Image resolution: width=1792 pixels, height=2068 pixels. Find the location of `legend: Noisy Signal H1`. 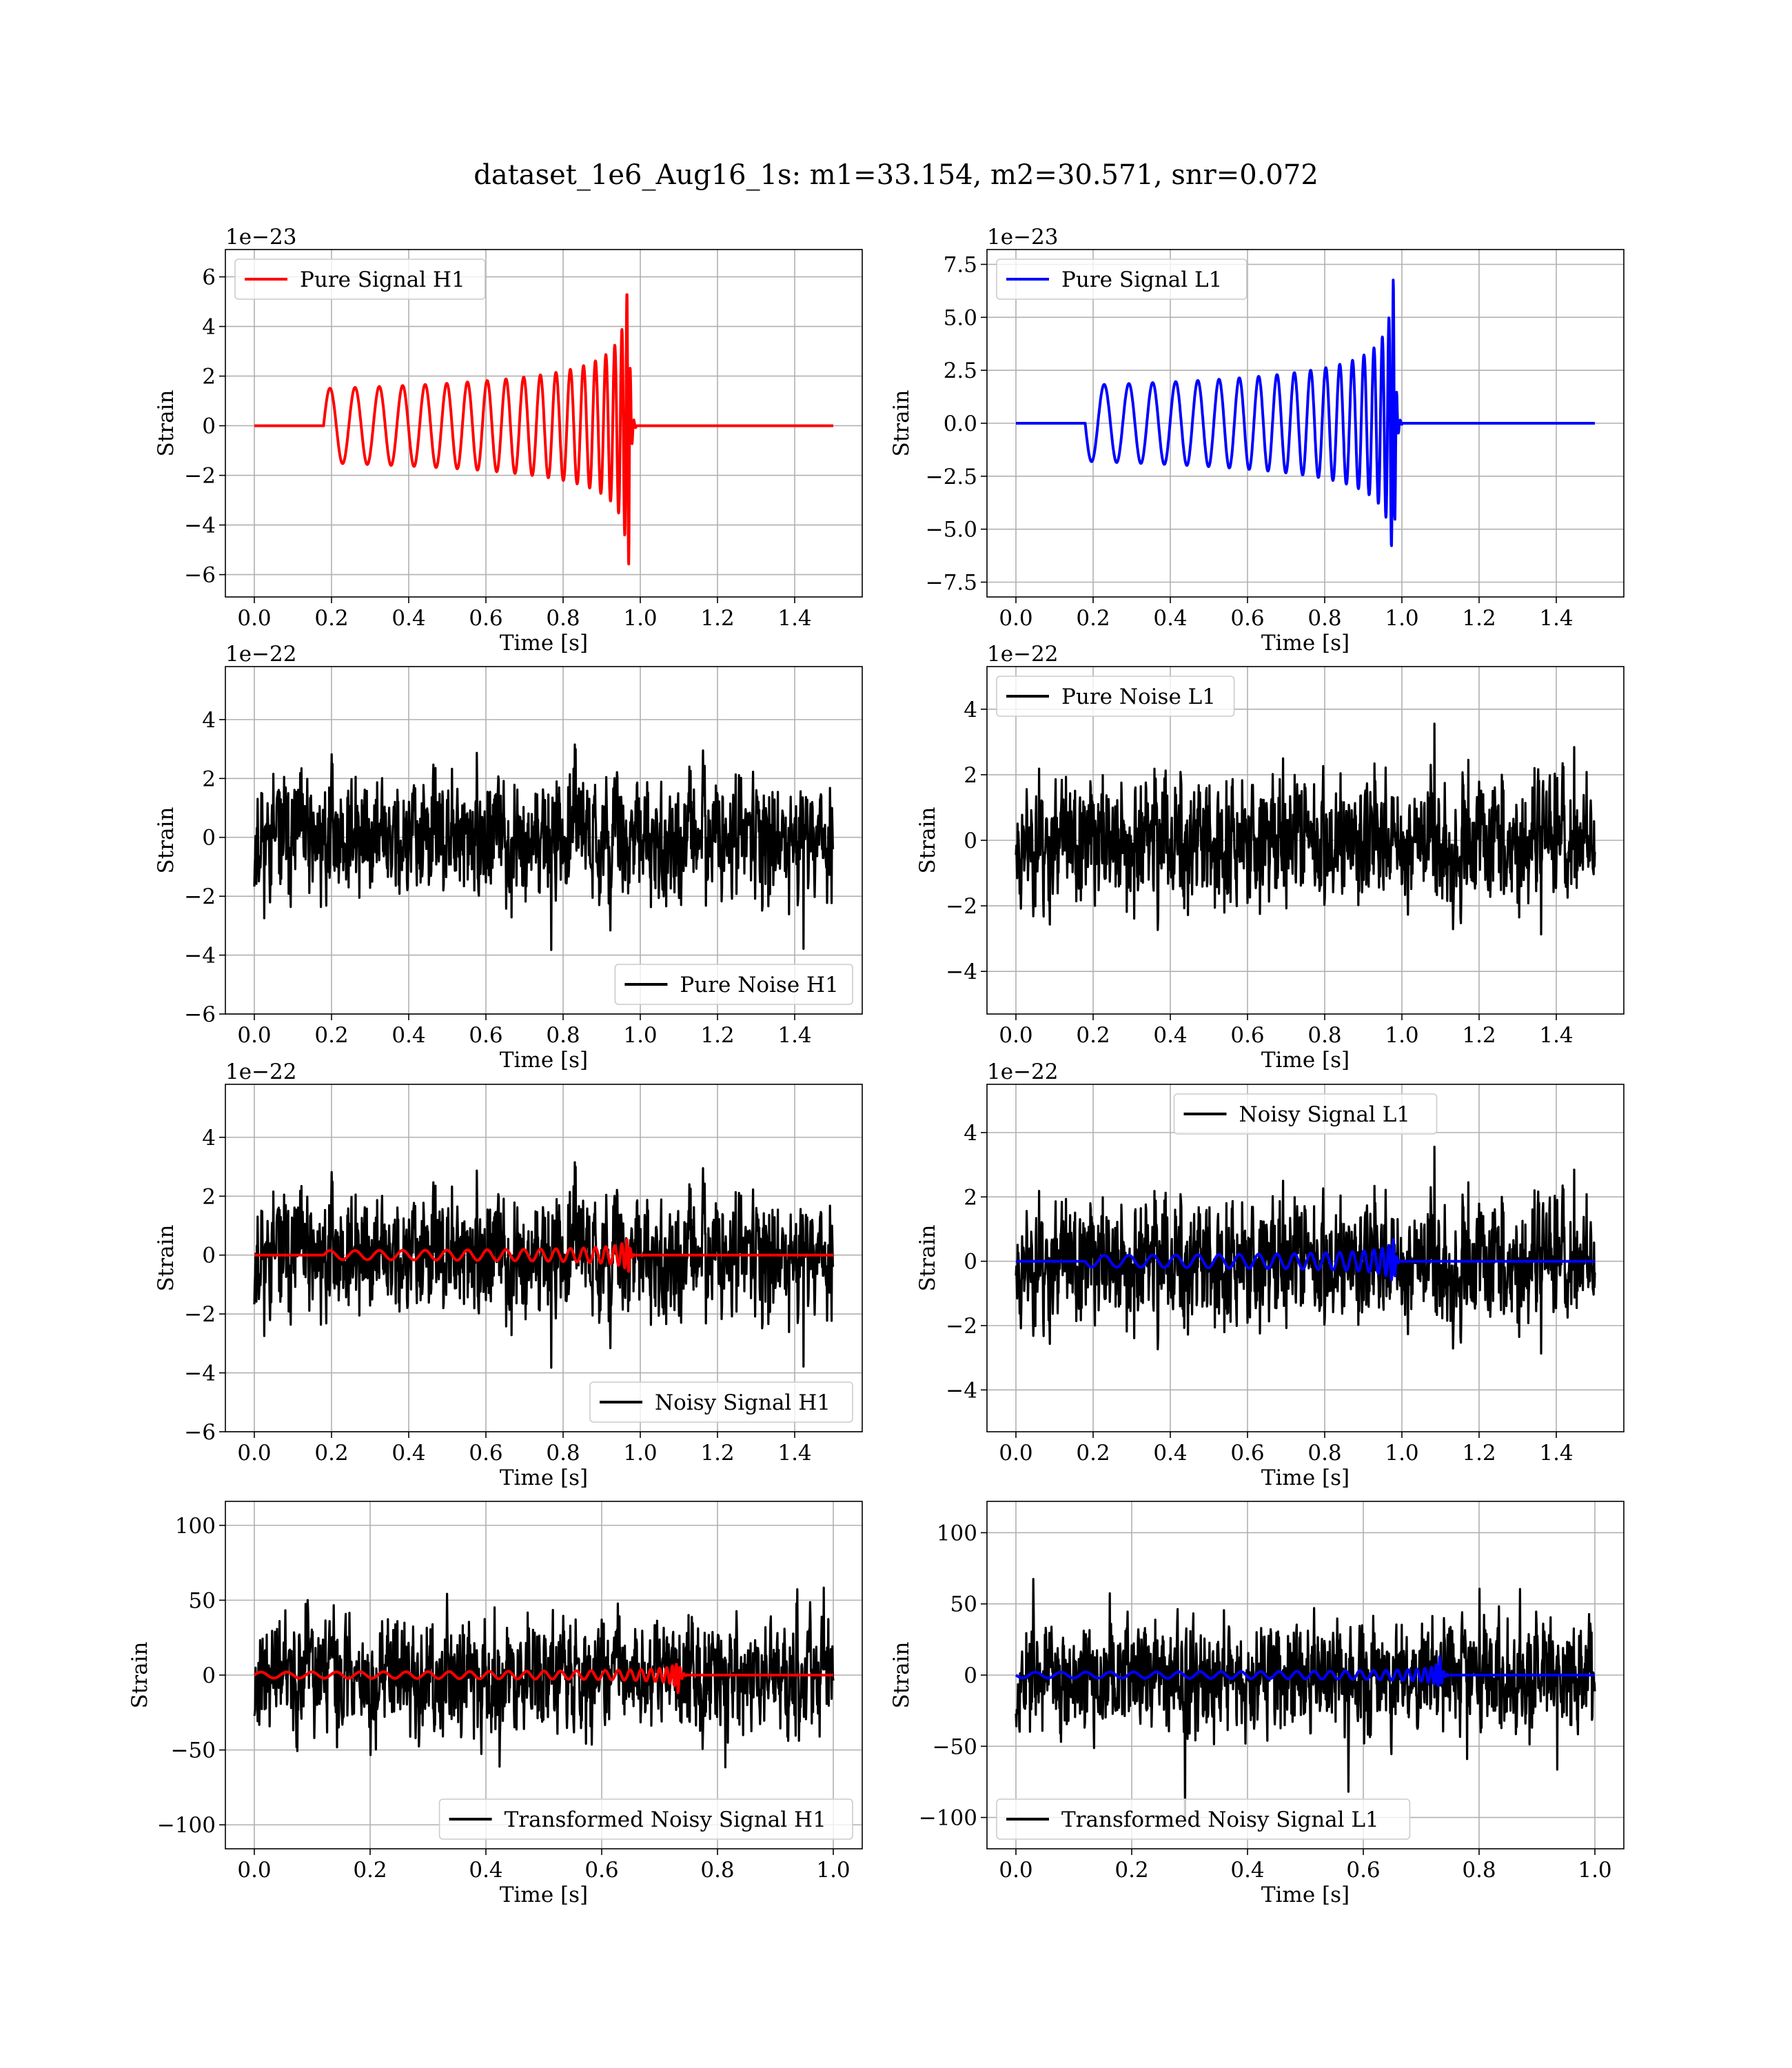

legend: Noisy Signal H1 is located at coordinates (721, 1402).